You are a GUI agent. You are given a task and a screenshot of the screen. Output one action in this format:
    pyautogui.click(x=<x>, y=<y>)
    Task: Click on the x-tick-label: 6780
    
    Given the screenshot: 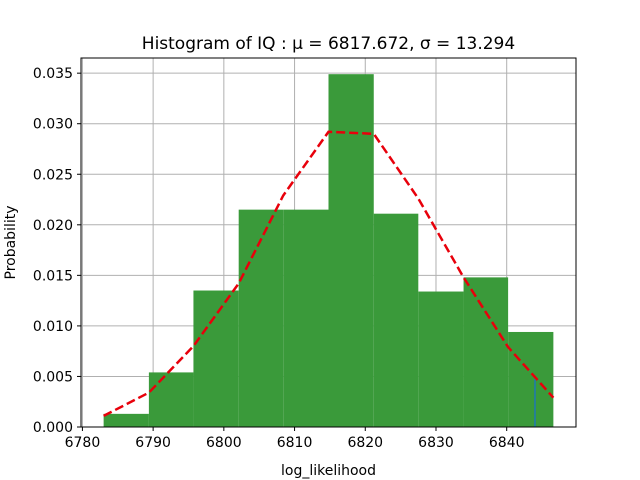 What is the action you would take?
    pyautogui.click(x=83, y=443)
    